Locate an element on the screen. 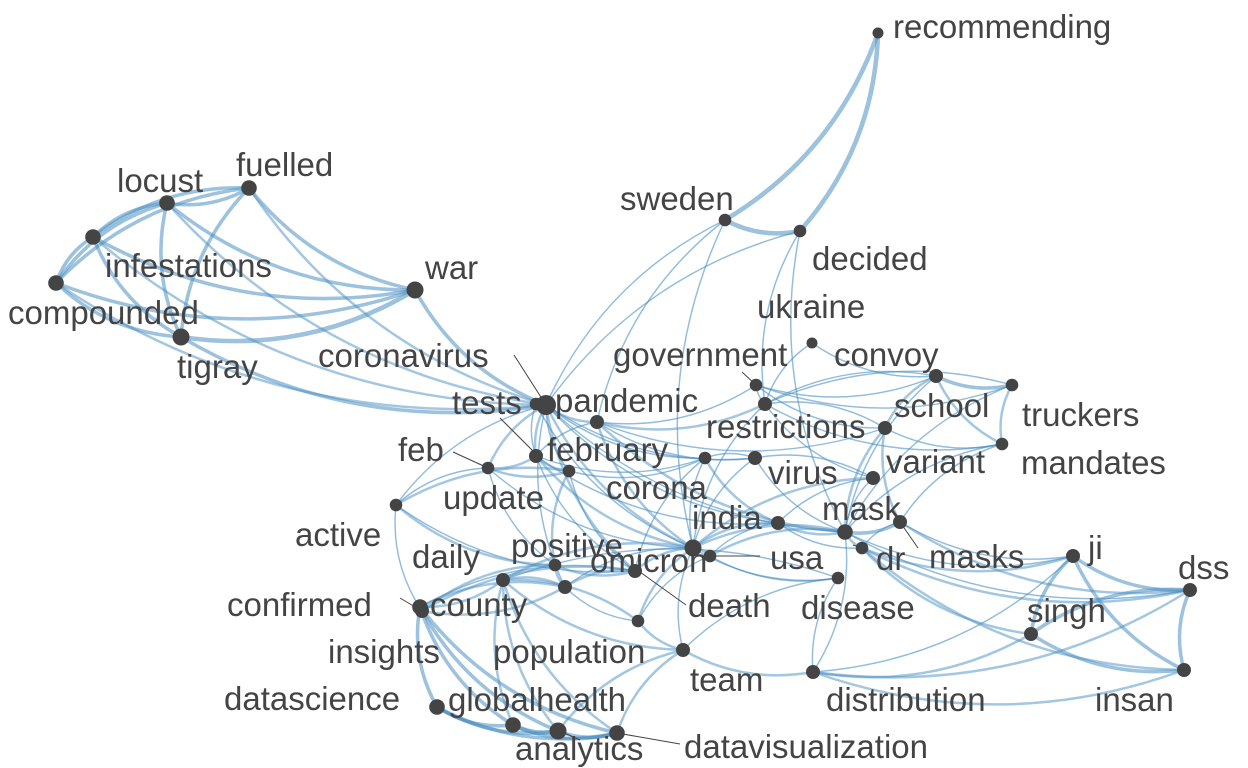 This screenshot has width=1248, height=768. node-decided is located at coordinates (800, 231).